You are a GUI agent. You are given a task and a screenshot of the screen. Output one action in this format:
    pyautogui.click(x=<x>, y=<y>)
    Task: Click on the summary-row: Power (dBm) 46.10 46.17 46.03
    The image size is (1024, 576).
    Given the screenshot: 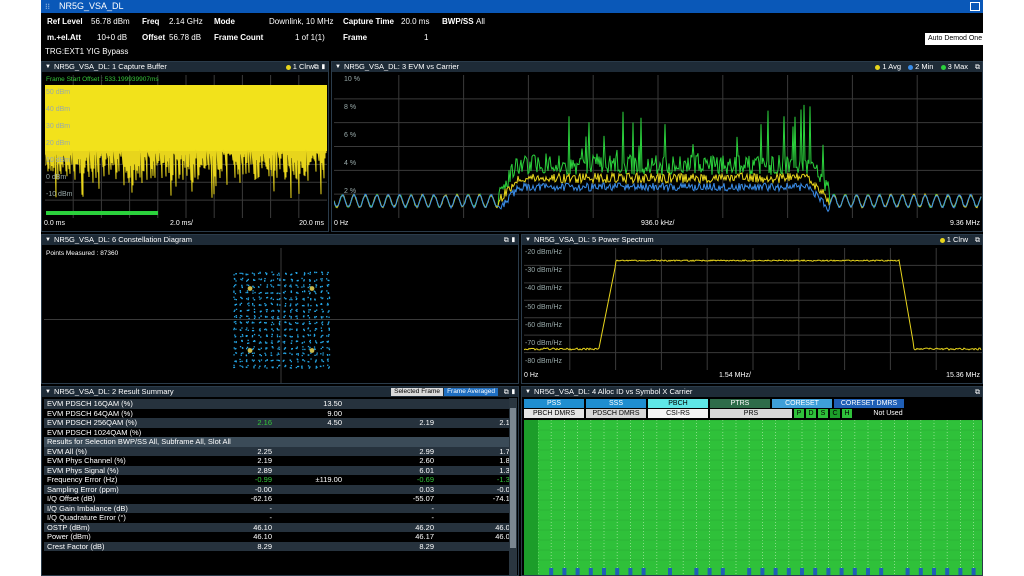 What is the action you would take?
    pyautogui.click(x=280, y=537)
    